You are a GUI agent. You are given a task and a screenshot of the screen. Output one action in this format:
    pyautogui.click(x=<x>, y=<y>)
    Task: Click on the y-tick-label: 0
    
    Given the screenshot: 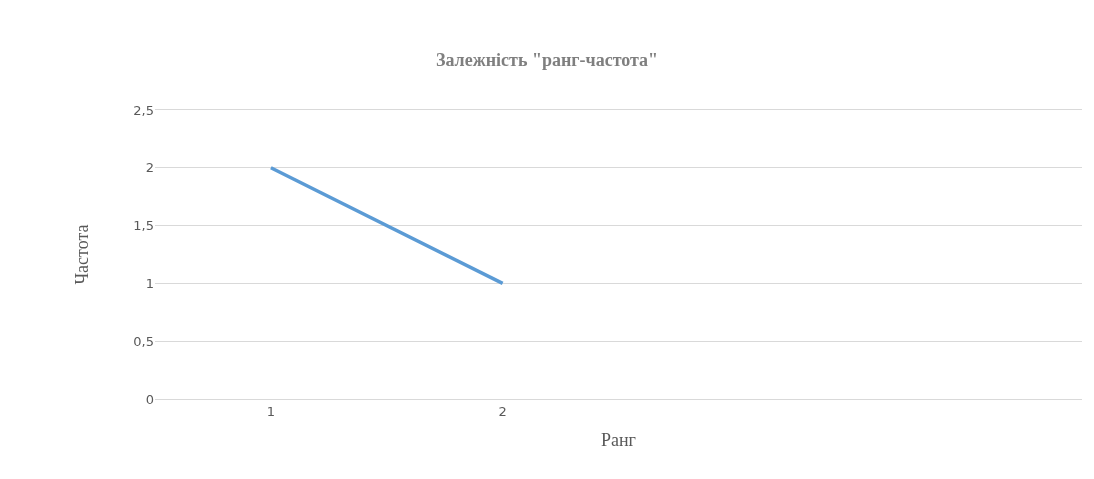 What is the action you would take?
    pyautogui.click(x=149, y=399)
    